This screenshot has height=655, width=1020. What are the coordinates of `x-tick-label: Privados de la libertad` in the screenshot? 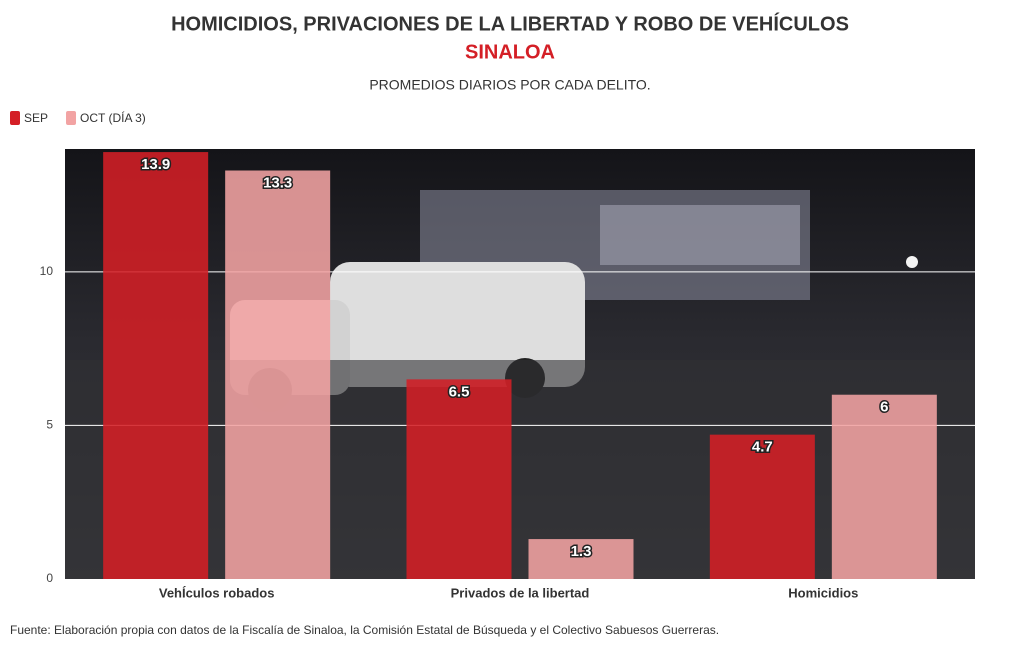 It's located at (520, 592).